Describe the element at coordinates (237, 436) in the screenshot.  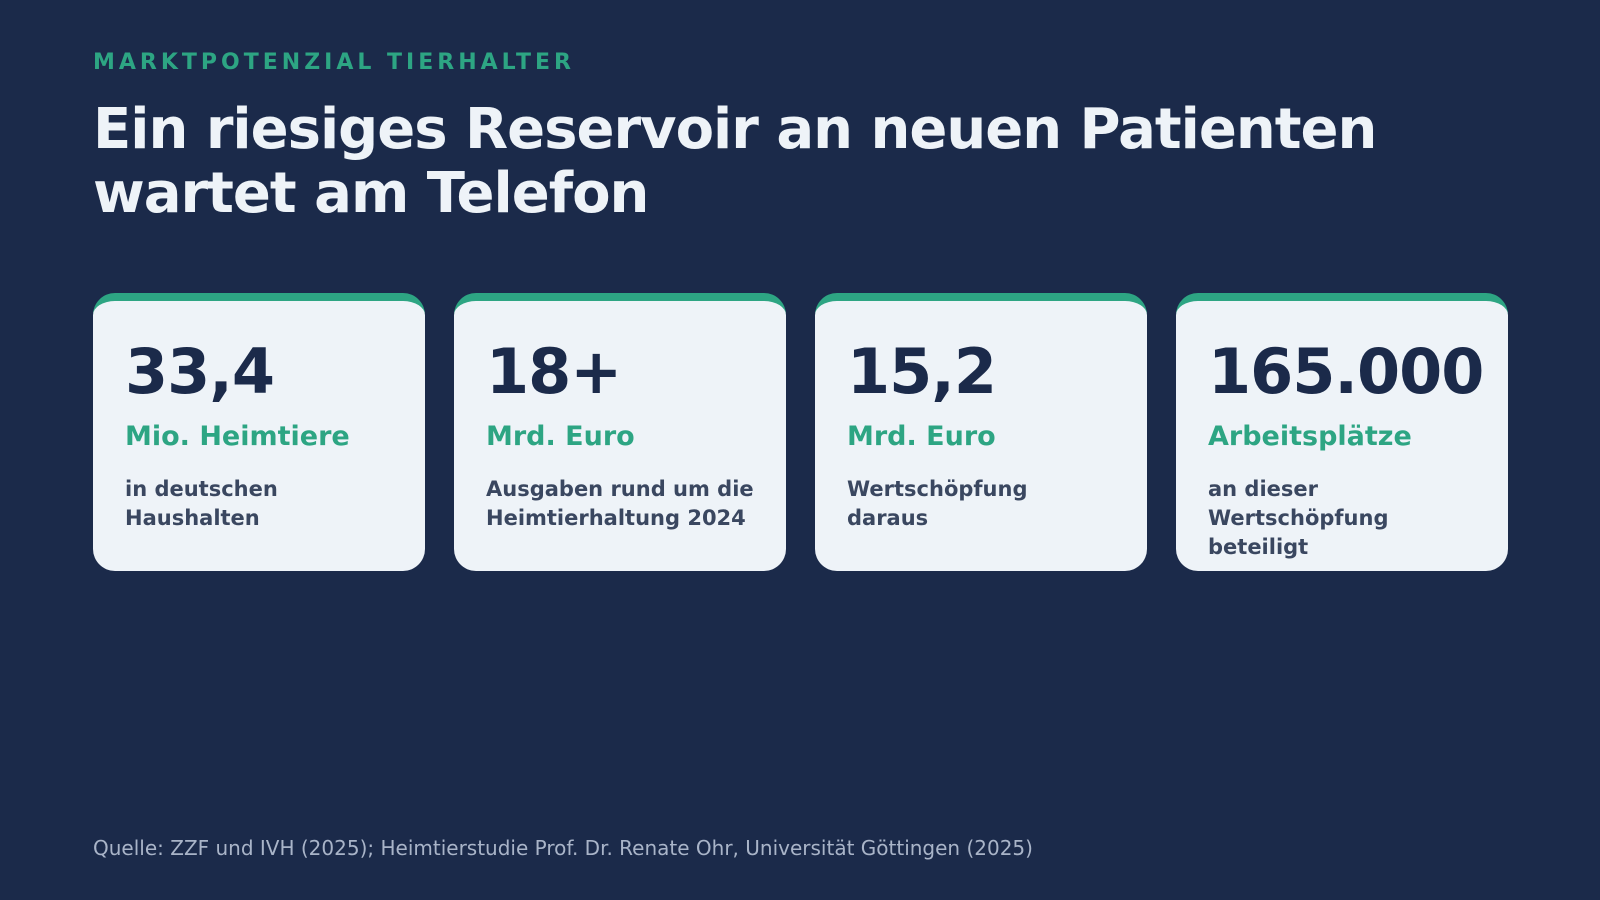
I see `stat-unit: Mio. Heimtiere` at that location.